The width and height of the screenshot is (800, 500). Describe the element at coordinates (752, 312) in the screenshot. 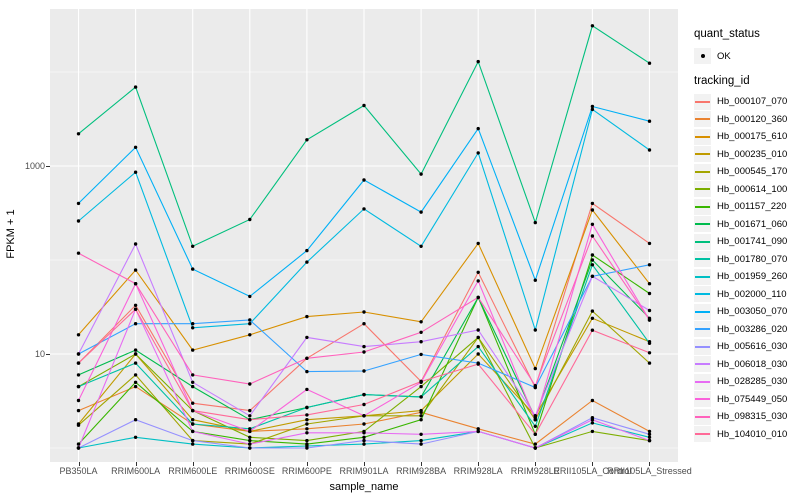

I see `legend-label: Hb_003050_070` at that location.